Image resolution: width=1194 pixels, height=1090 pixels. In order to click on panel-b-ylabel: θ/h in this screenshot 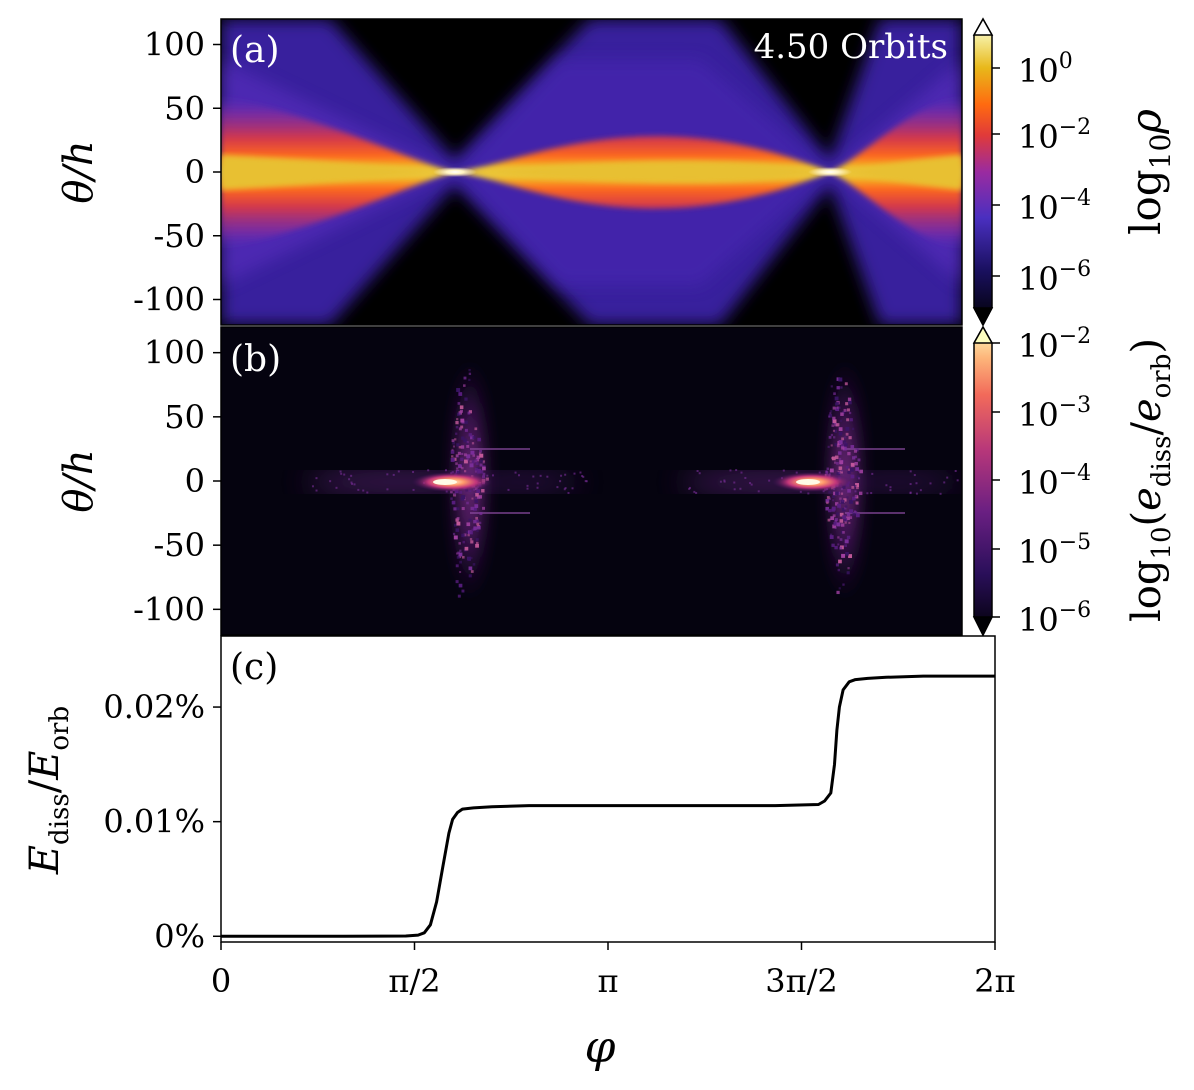, I will do `click(79, 480)`.